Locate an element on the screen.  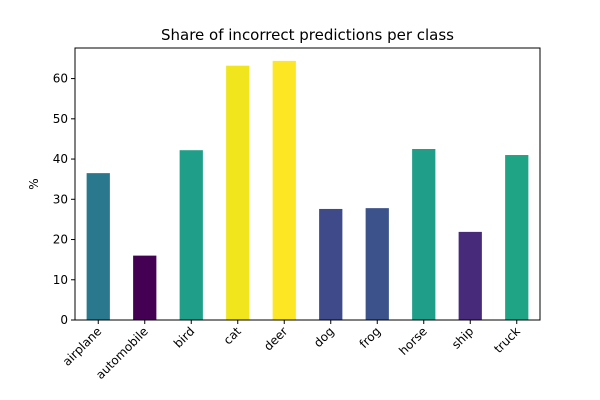
bar-frog is located at coordinates (377, 264).